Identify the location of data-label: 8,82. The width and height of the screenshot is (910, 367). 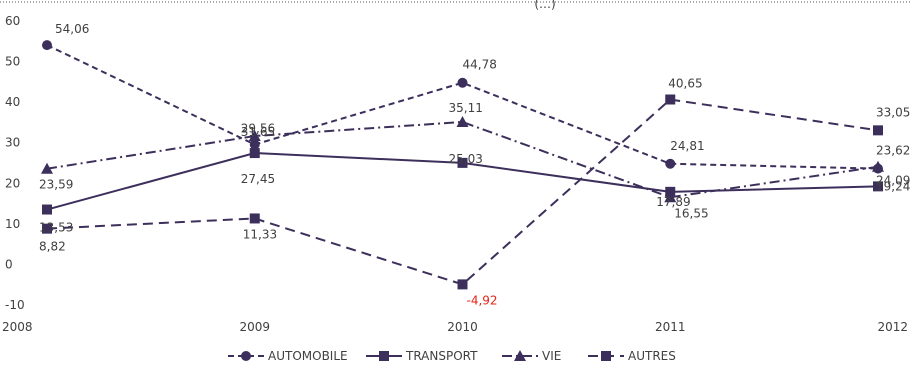
(52, 247).